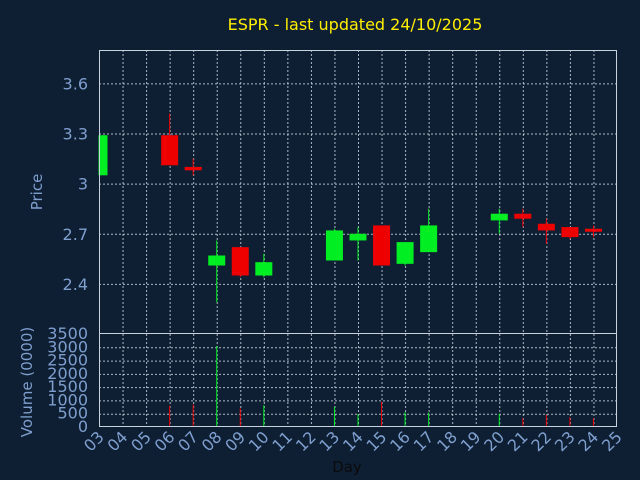  Describe the element at coordinates (75, 183) in the screenshot. I see `price-axis: 2.4 2.7 3 3.3 3.6` at that location.